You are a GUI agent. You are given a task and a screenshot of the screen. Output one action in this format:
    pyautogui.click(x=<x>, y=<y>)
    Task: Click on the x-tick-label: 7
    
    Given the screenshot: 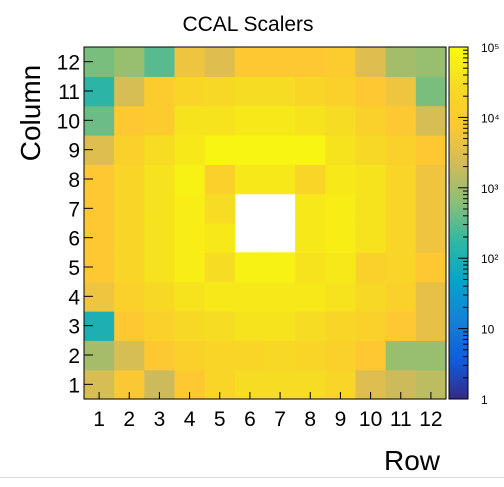 What is the action you would take?
    pyautogui.click(x=280, y=419)
    